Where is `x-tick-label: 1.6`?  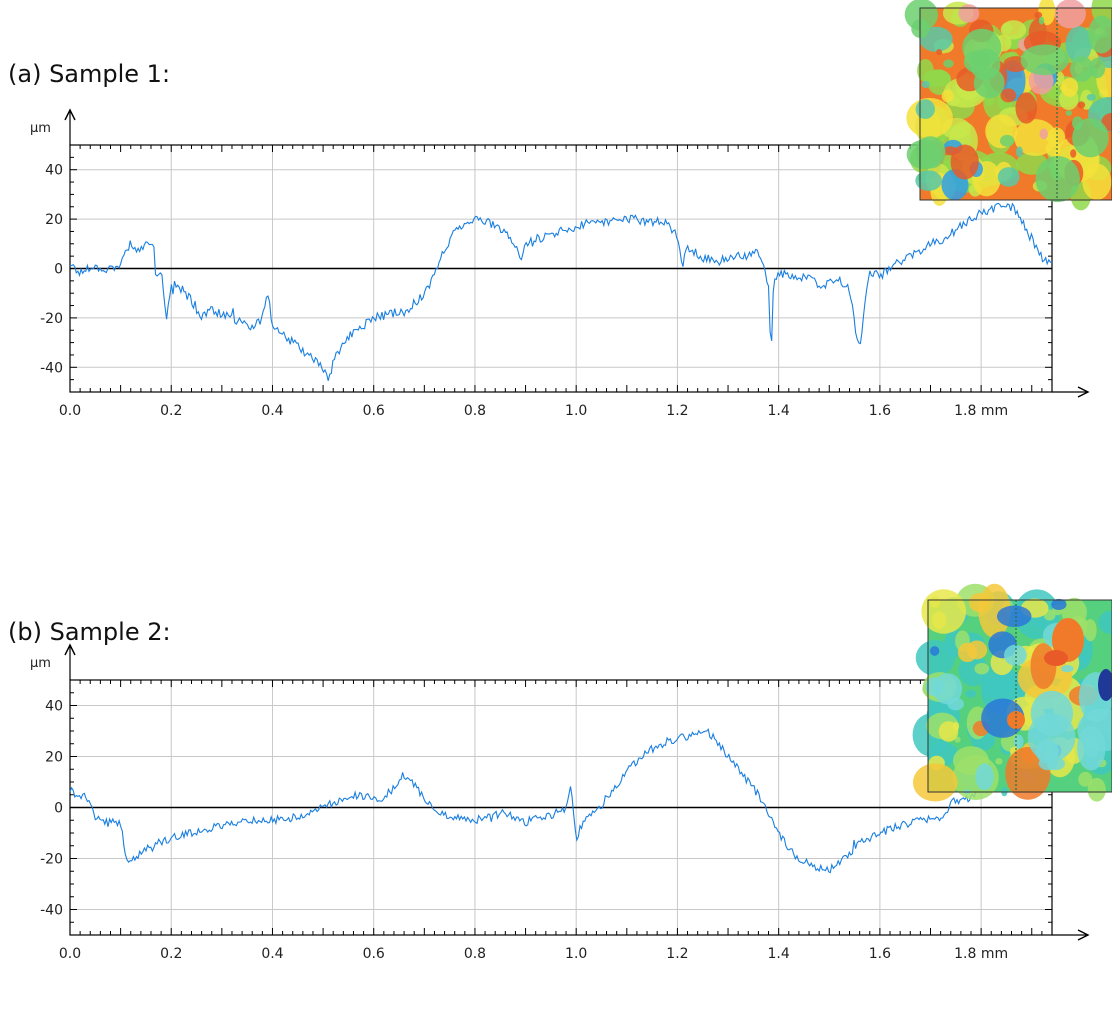 x-tick-label: 1.6 is located at coordinates (880, 411).